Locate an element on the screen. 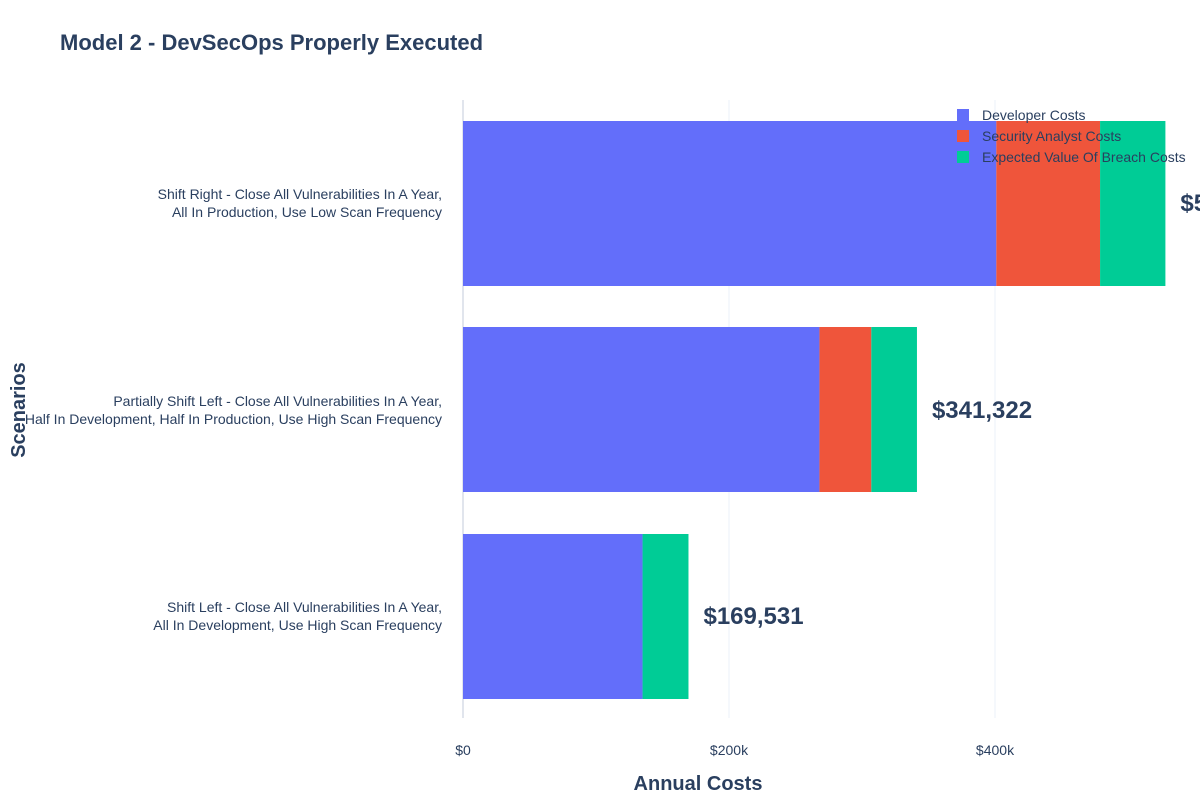  total-label: $341,322 is located at coordinates (982, 410).